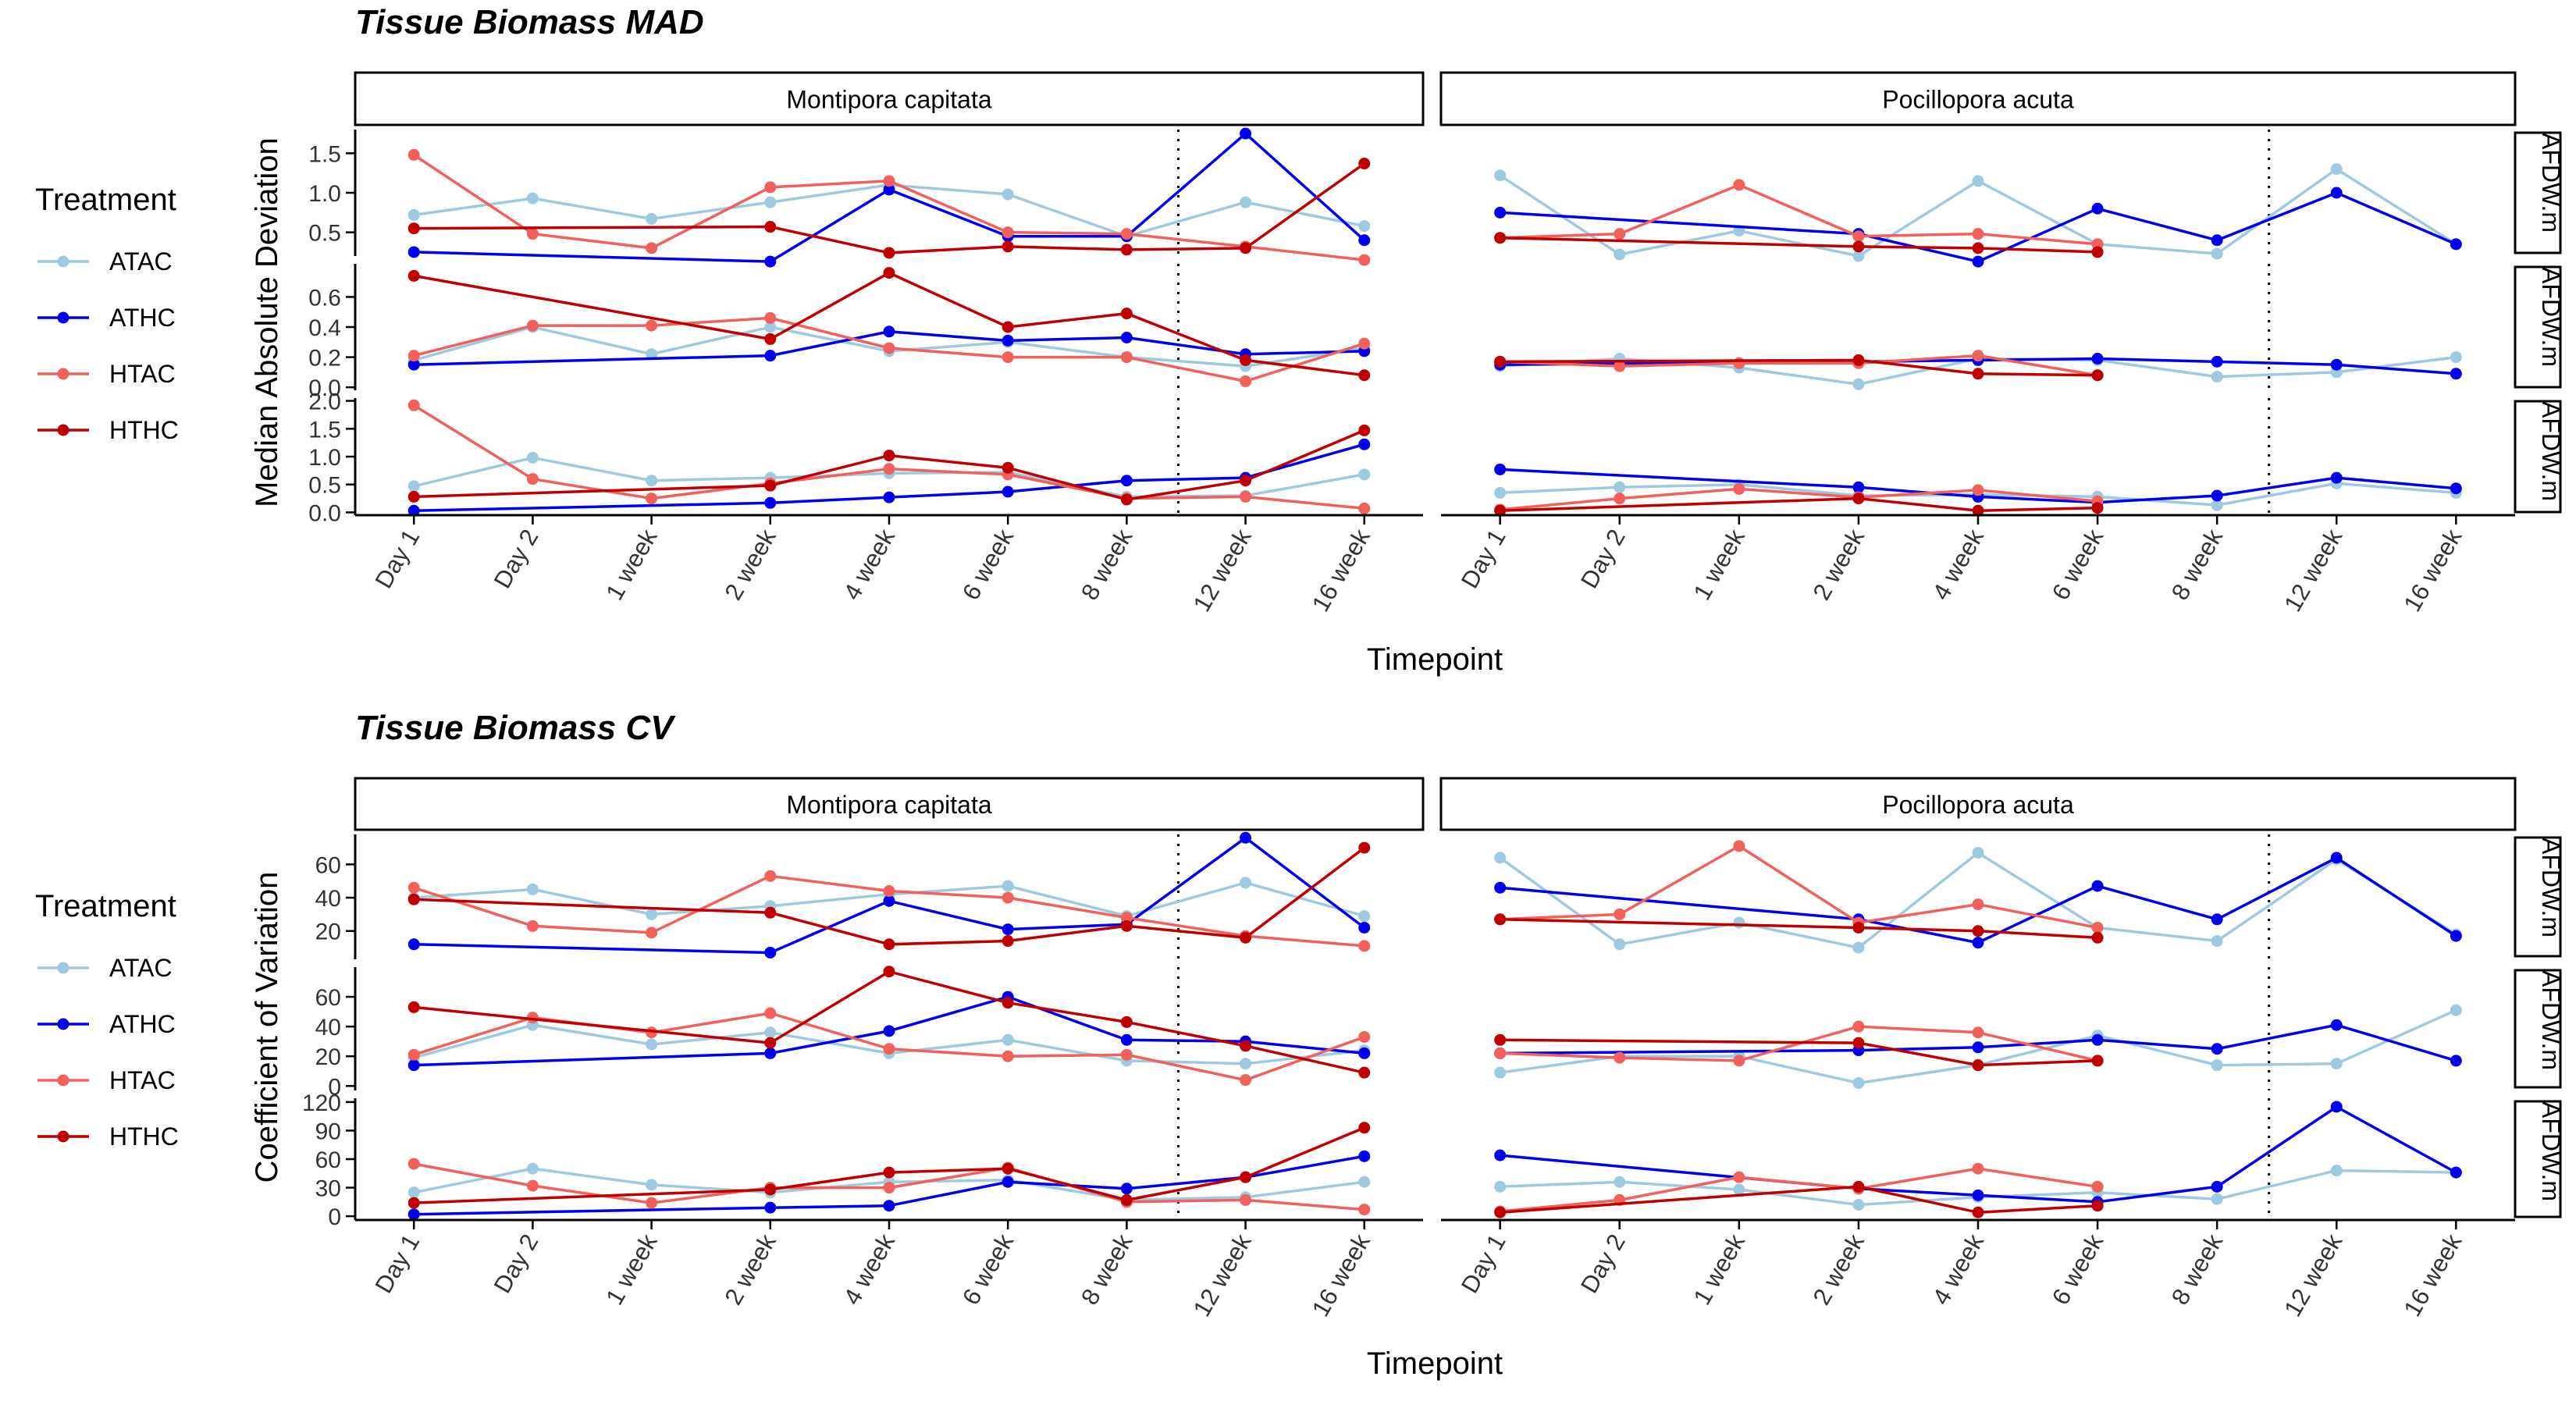  I want to click on y-tick-label: 20, so click(328, 1057).